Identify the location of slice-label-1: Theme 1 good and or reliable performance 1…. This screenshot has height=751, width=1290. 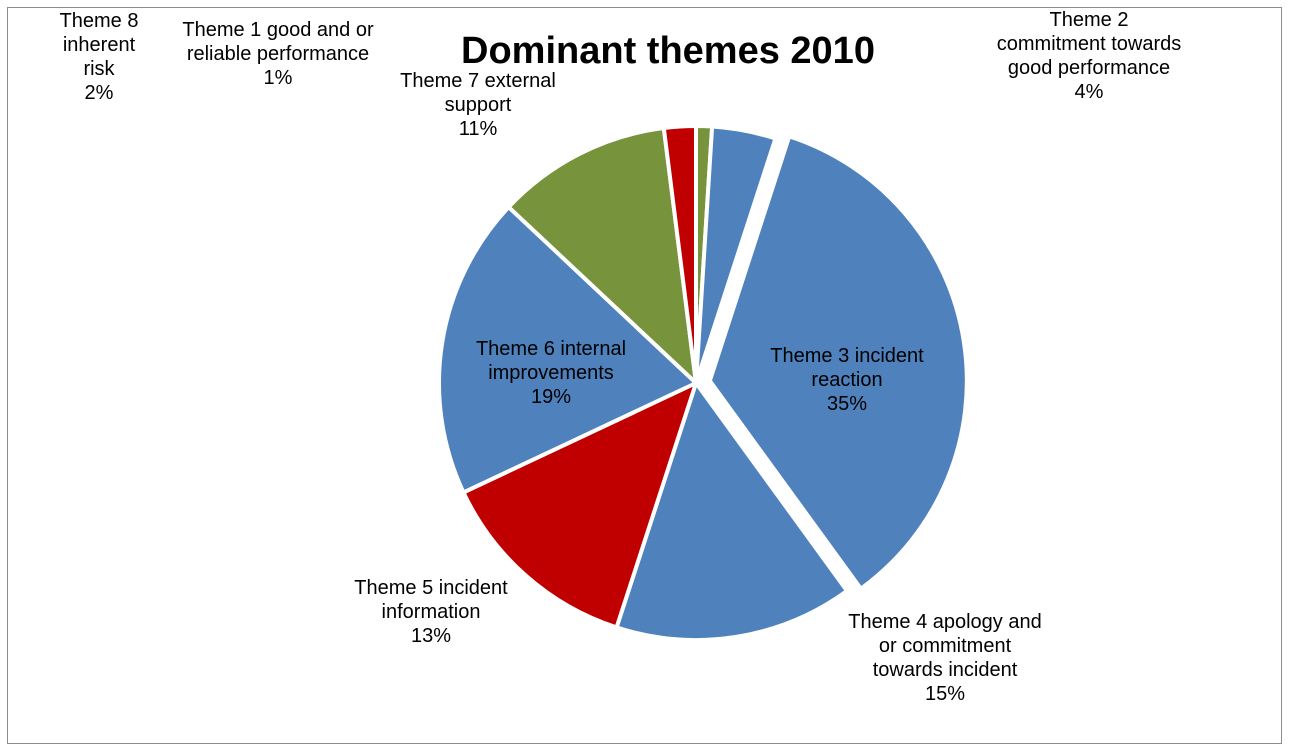
(278, 54).